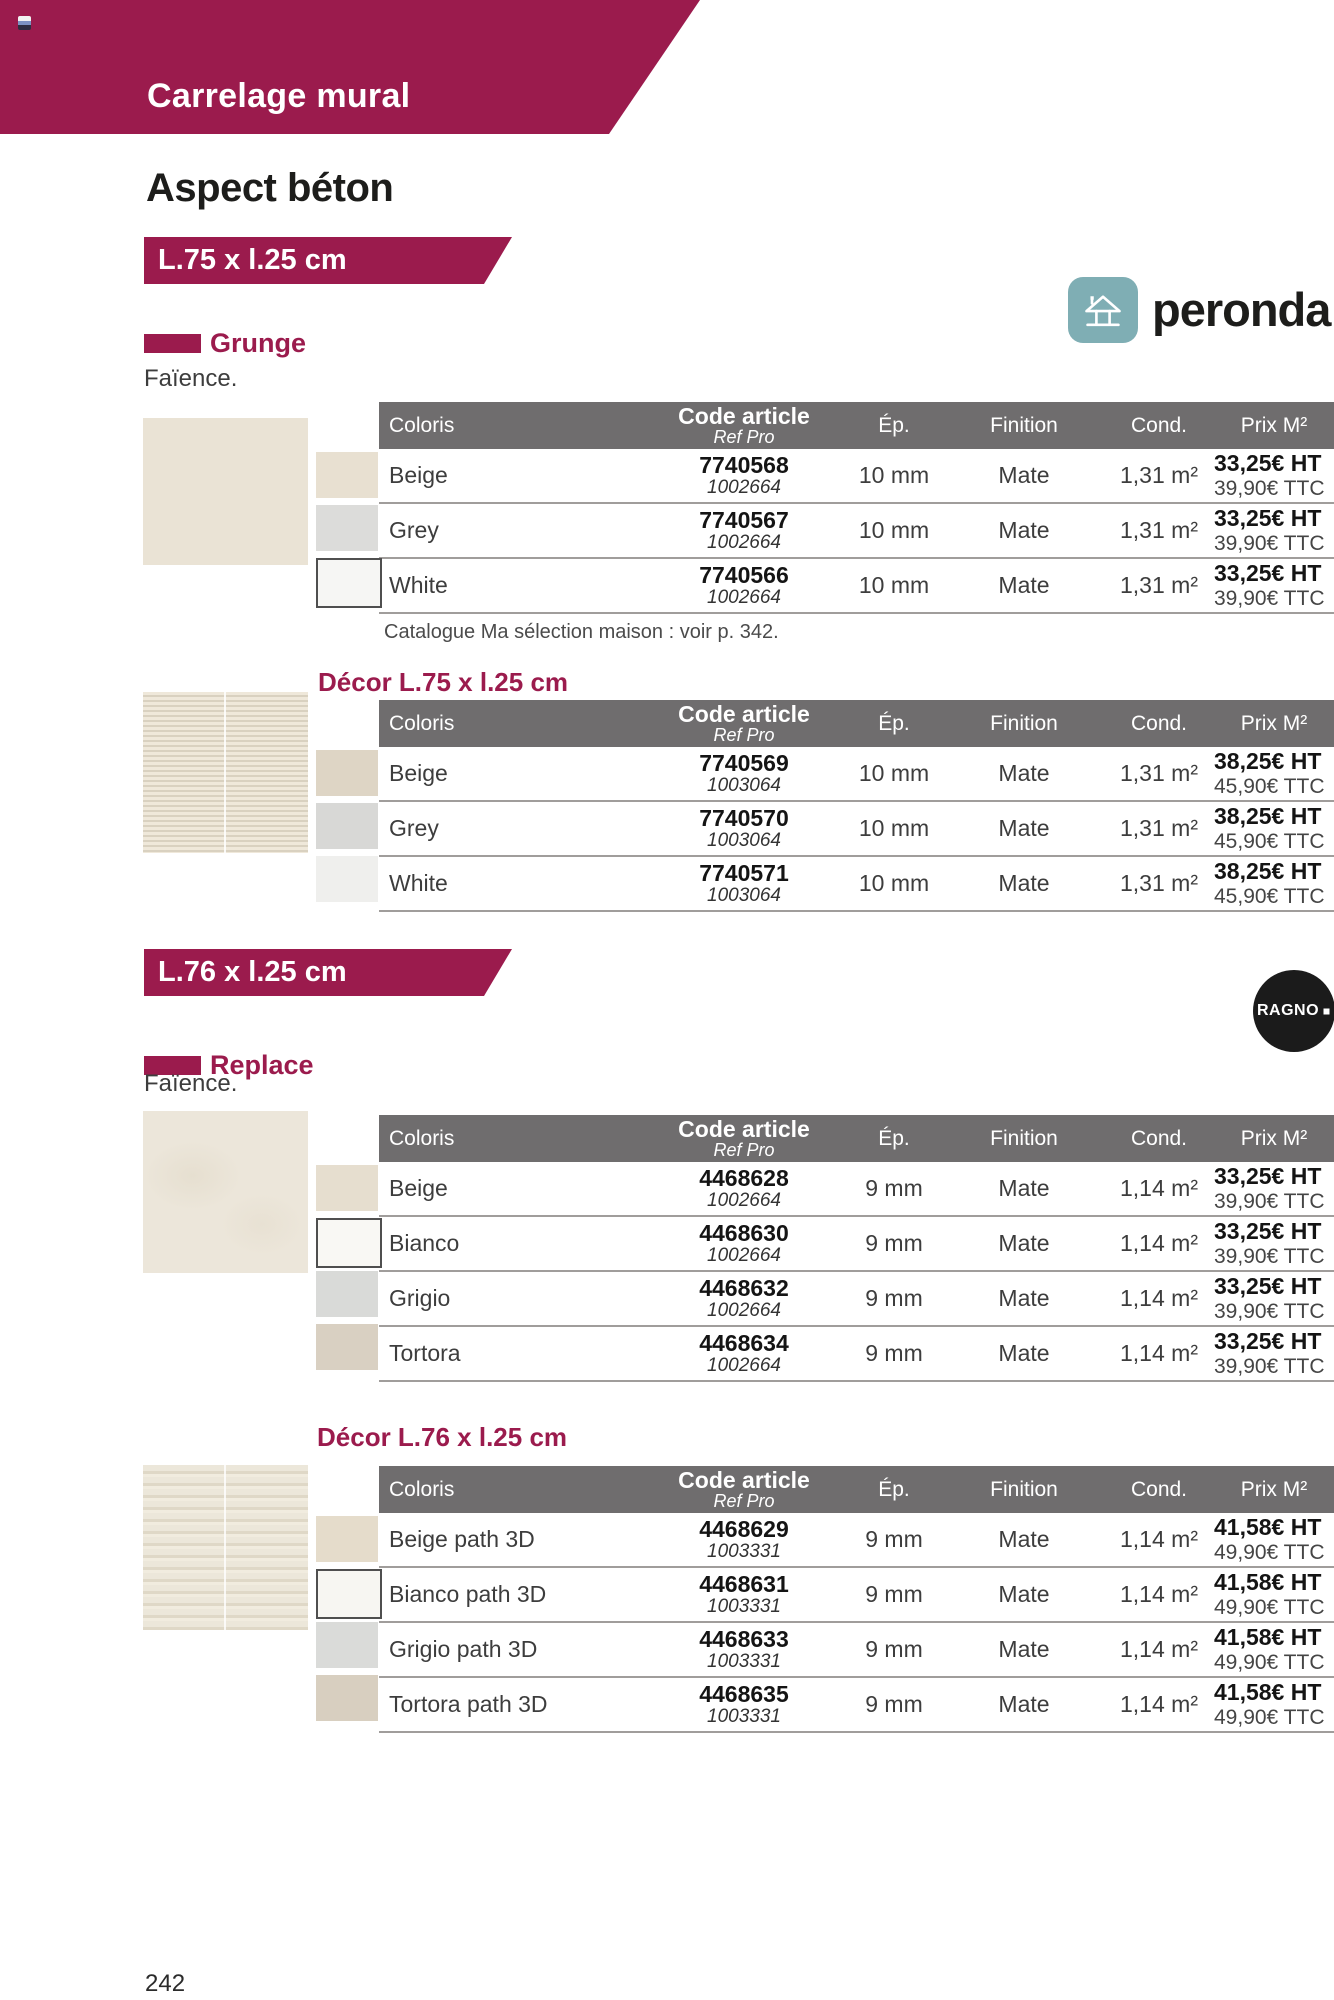 Image resolution: width=1334 pixels, height=2000 pixels. Describe the element at coordinates (443, 682) in the screenshot. I see `decor-title-l75: Décor L.75 x l.25 cm` at that location.